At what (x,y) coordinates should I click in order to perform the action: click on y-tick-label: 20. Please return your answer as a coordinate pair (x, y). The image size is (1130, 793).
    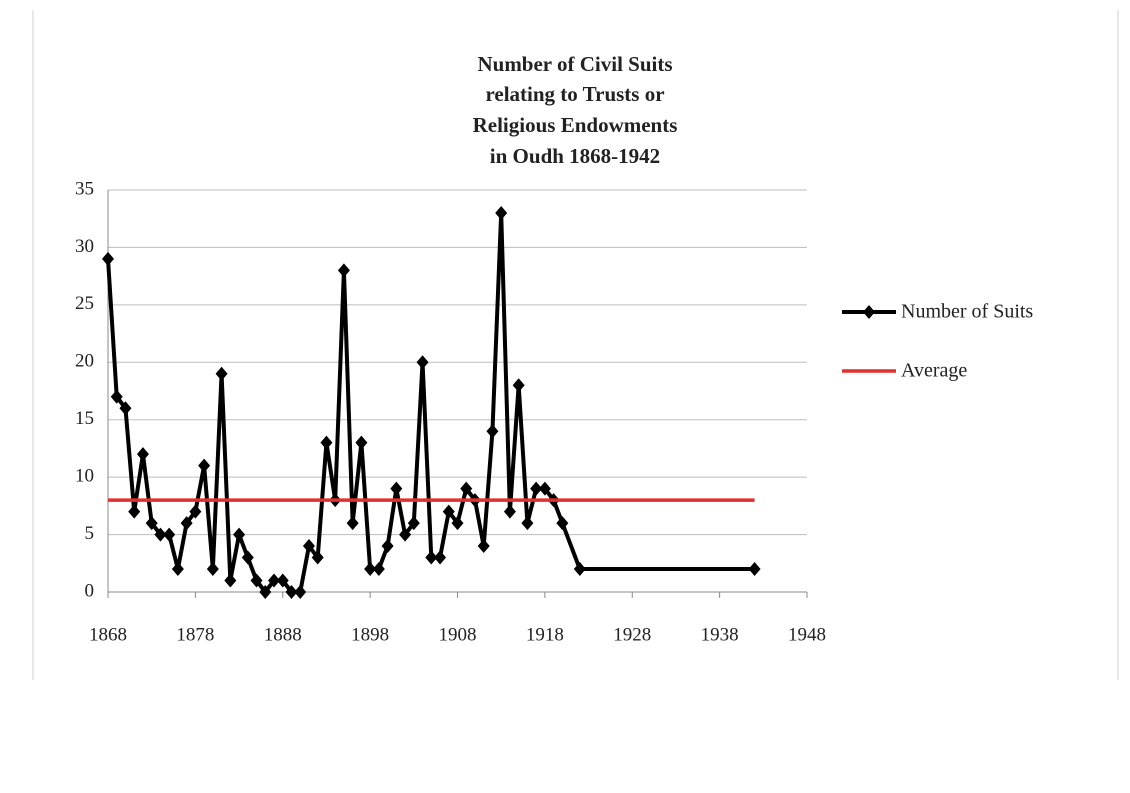
    Looking at the image, I should click on (84, 361).